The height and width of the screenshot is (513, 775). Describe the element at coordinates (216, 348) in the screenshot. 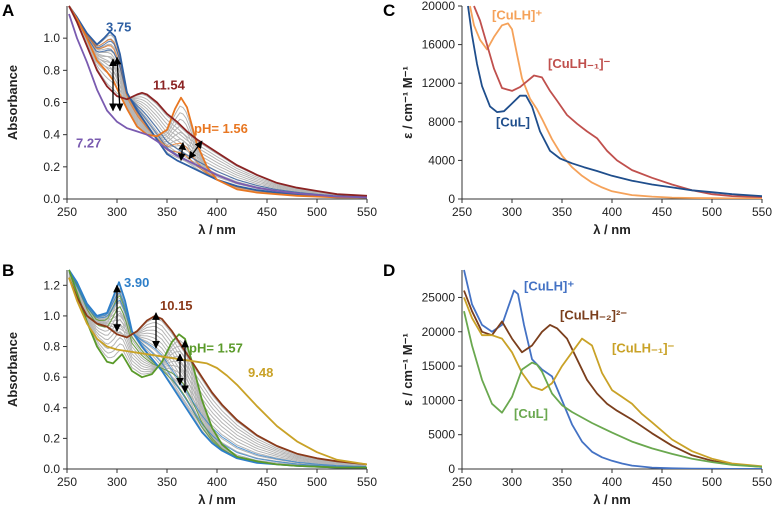

I see `series-annotation: pH= 1.57` at that location.